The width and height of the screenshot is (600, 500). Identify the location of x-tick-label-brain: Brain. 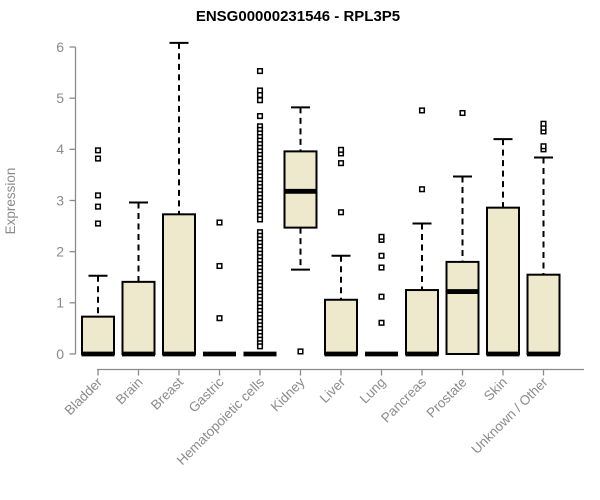
(129, 391).